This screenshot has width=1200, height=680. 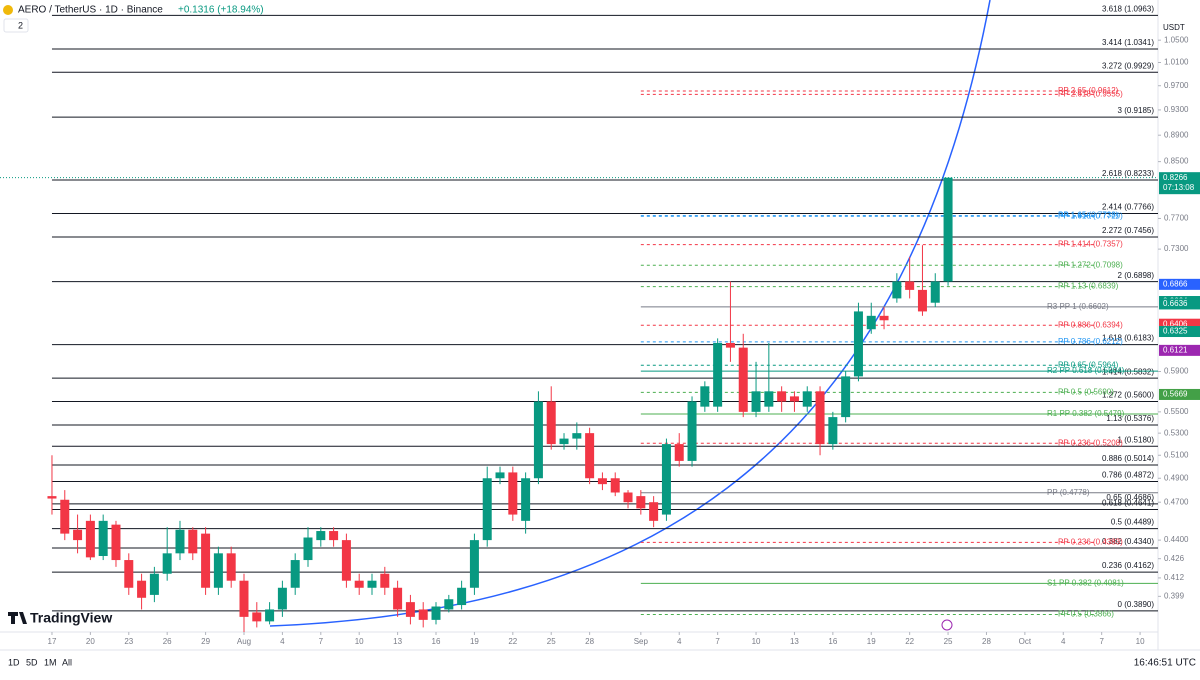 I want to click on level-label: PP 1.65 (0.7738), so click(x=1088, y=215).